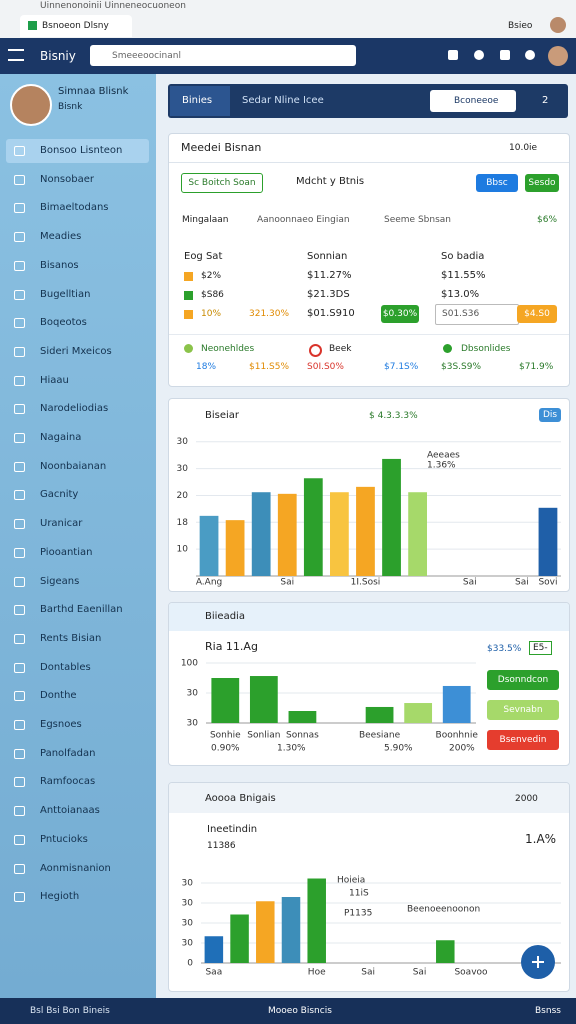  Describe the element at coordinates (206, 367) in the screenshot. I see `footer-value: 18%` at that location.